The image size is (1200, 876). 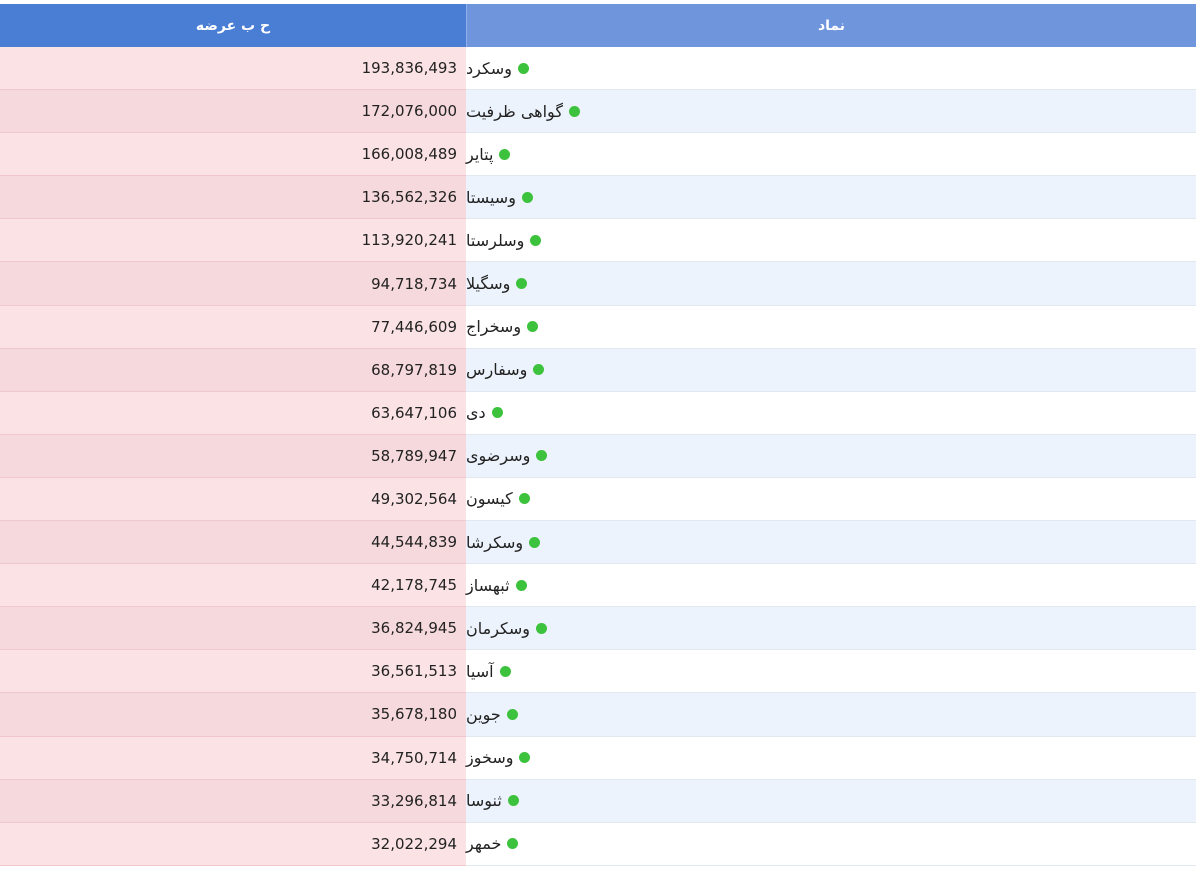 What do you see at coordinates (484, 801) in the screenshot?
I see `symbol-label: ثنوسا` at bounding box center [484, 801].